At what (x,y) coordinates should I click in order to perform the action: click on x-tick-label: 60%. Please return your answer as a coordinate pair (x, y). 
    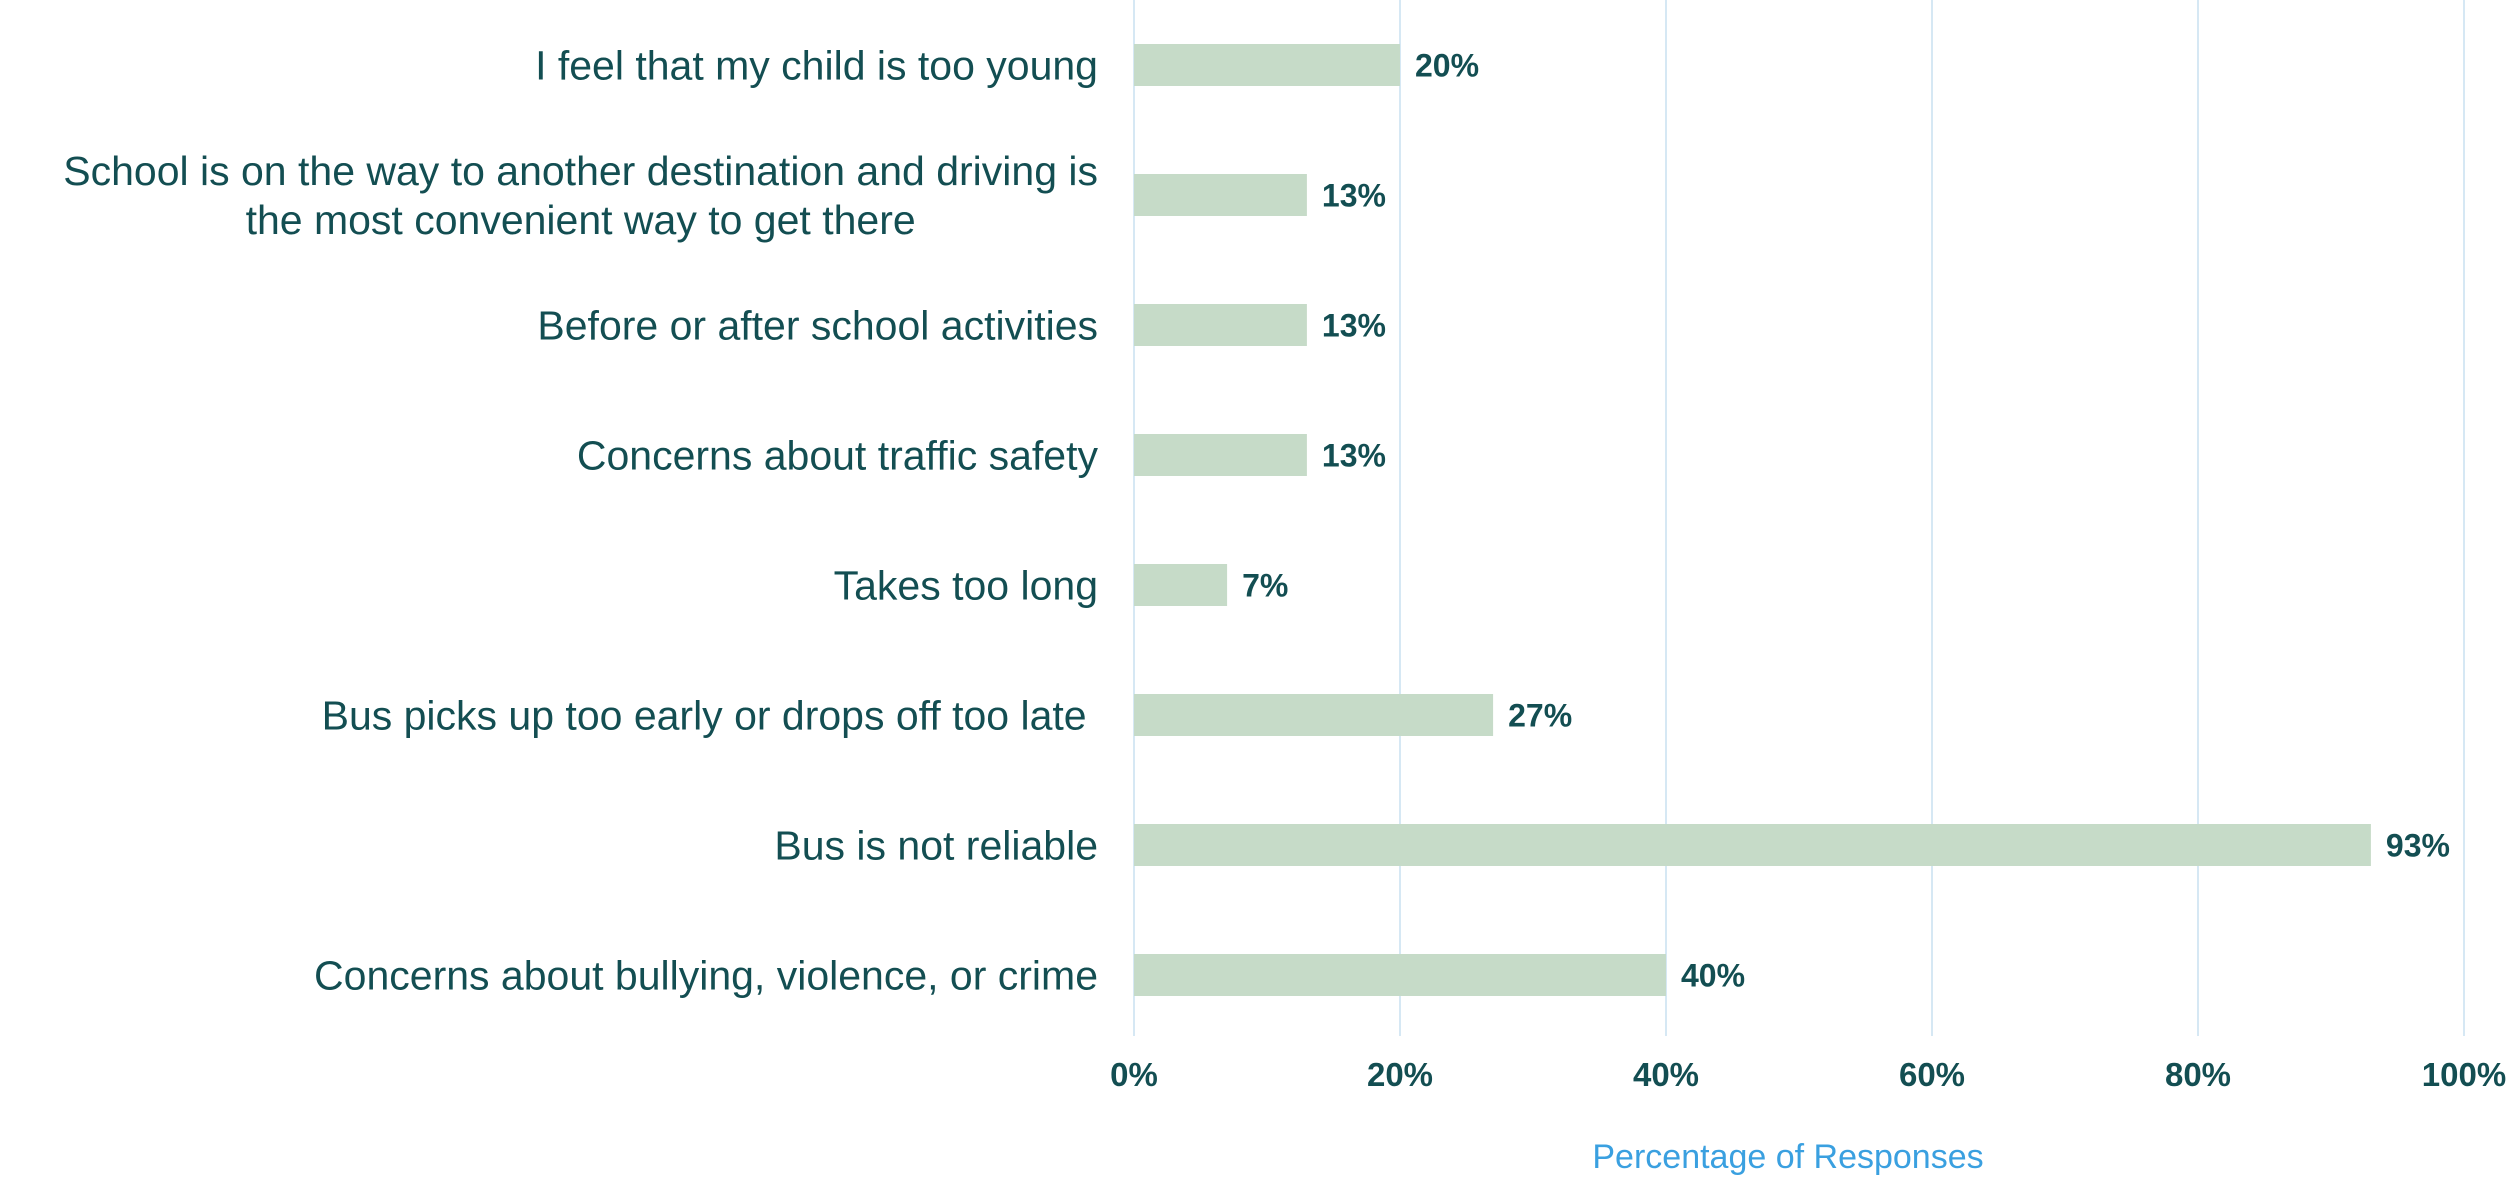
    Looking at the image, I should click on (1932, 1074).